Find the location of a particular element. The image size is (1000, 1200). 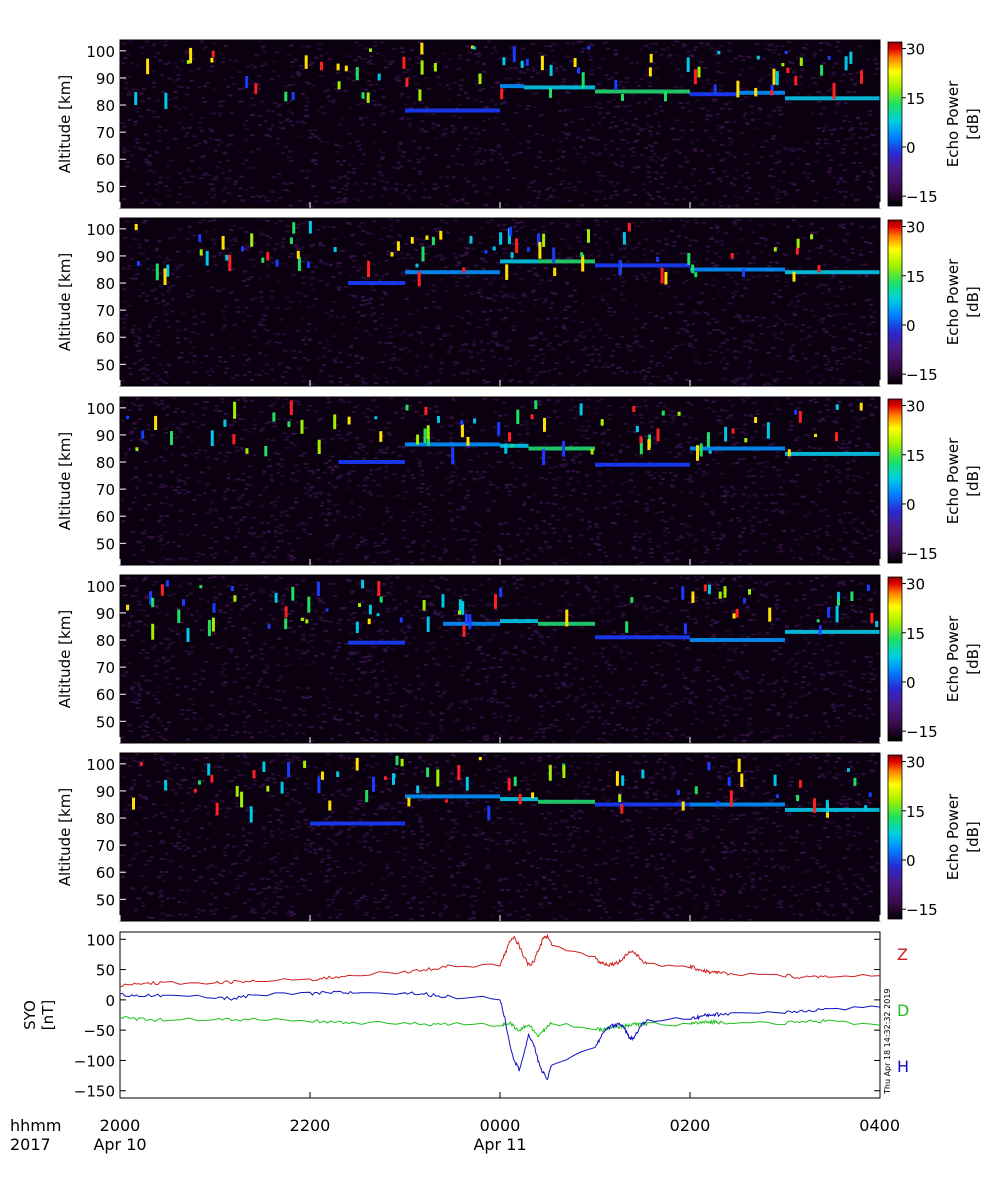

x-tick-date: Apr 11 is located at coordinates (499, 1144).